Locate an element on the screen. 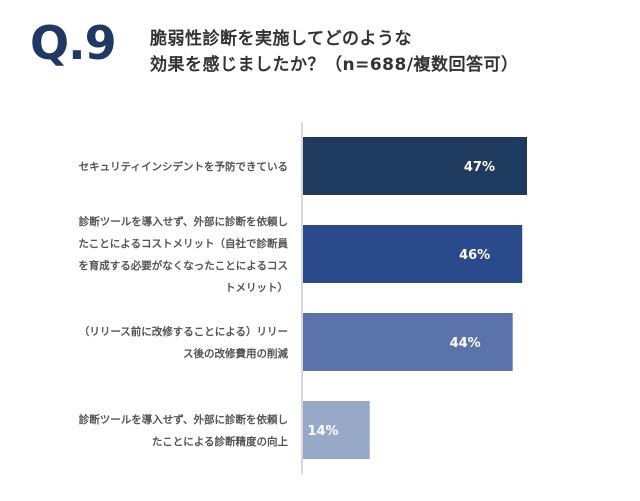 This screenshot has width=640, height=501. category-label-3-line-2: ス後の改修費用の削減 is located at coordinates (235, 353).